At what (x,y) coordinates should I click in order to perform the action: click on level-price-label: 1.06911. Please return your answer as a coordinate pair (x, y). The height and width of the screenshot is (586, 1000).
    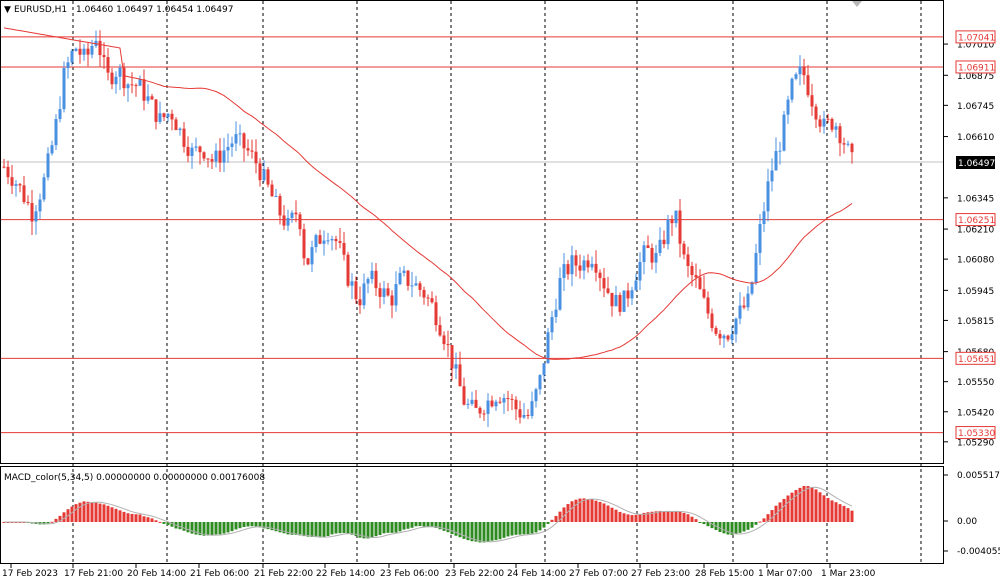
    Looking at the image, I should click on (976, 68).